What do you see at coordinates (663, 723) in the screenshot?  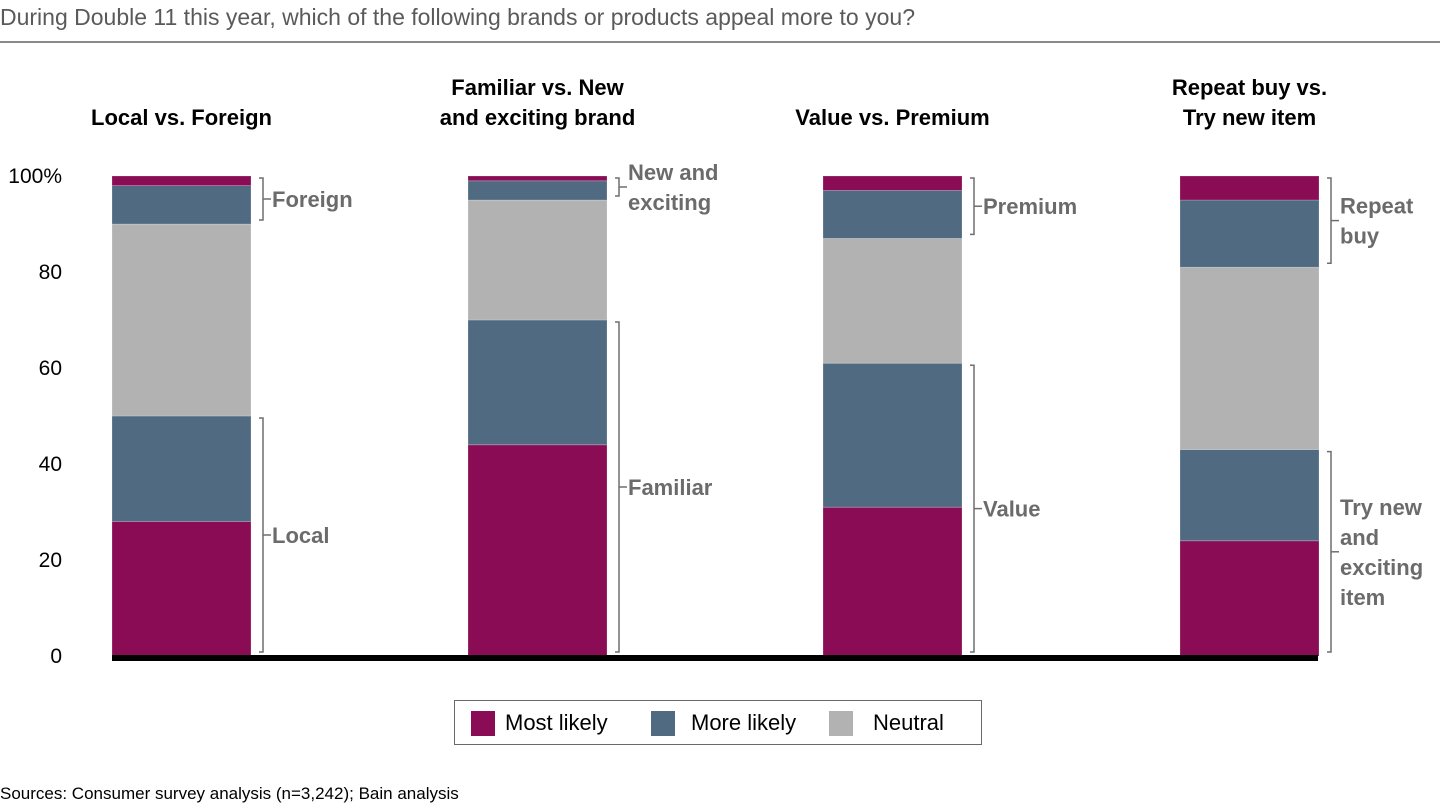 I see `legend-swatch-more-likely` at bounding box center [663, 723].